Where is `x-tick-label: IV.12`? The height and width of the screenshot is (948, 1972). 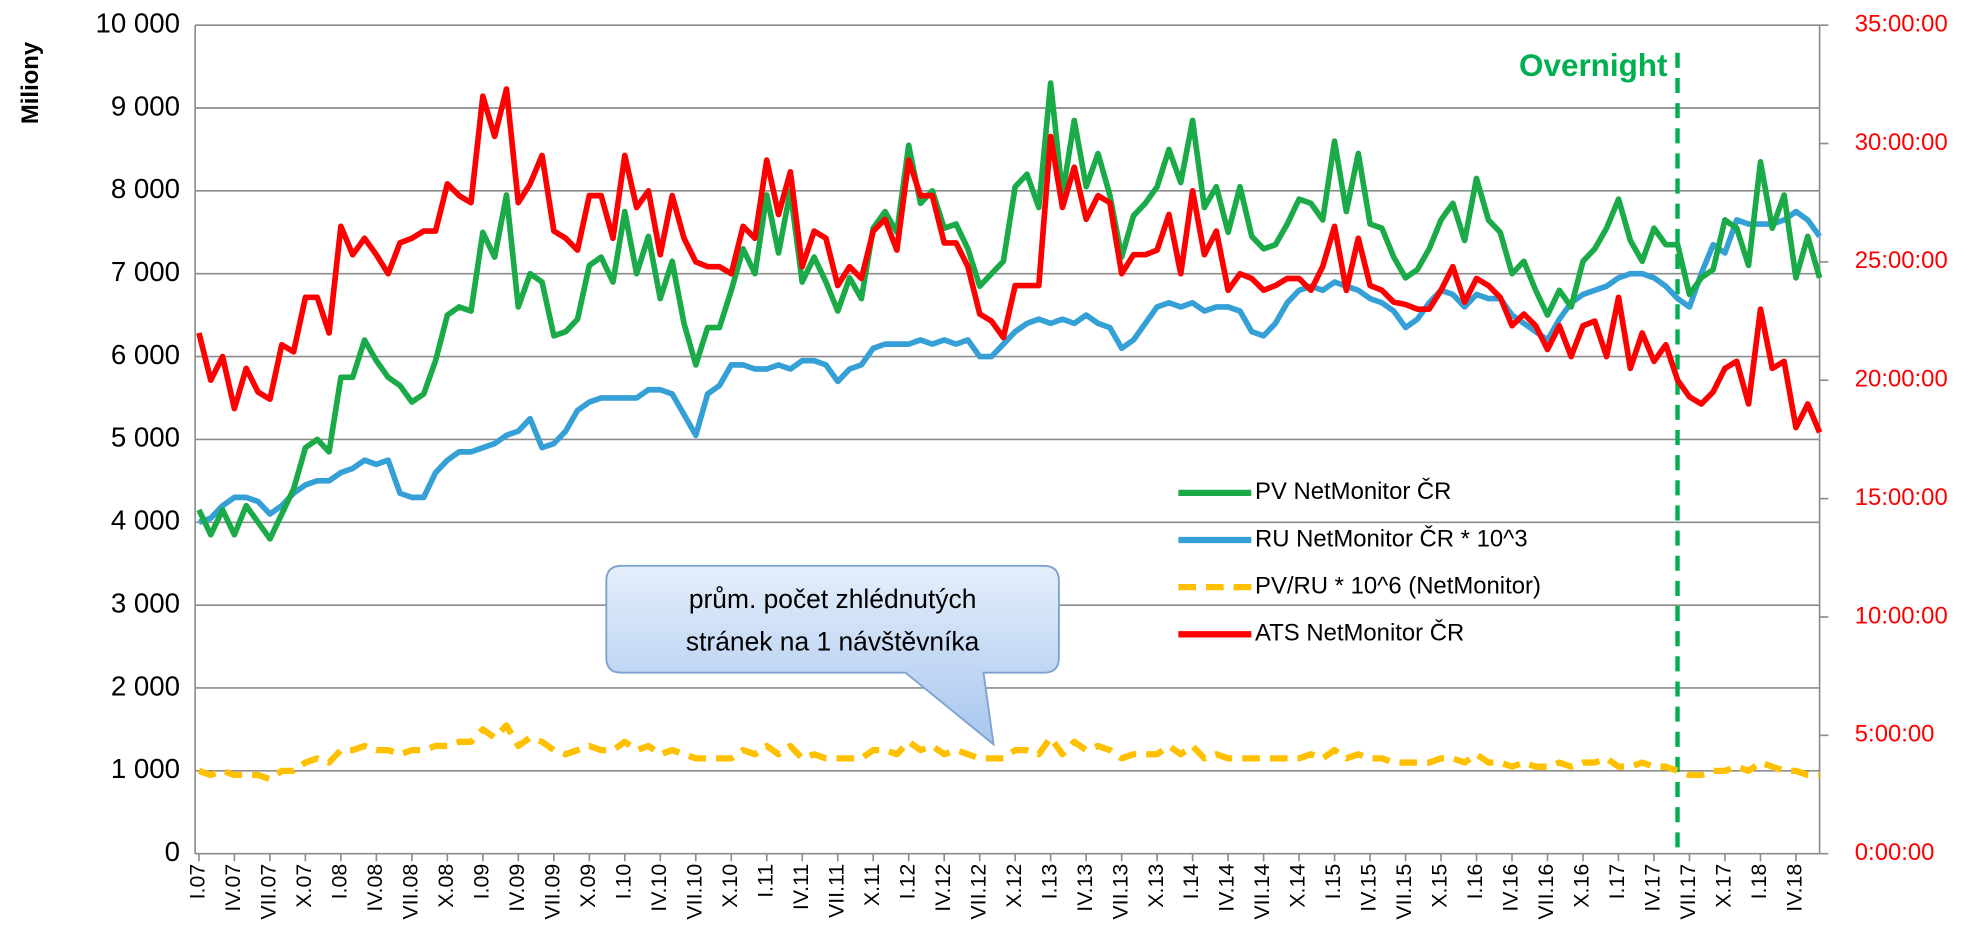 x-tick-label: IV.12 is located at coordinates (943, 888).